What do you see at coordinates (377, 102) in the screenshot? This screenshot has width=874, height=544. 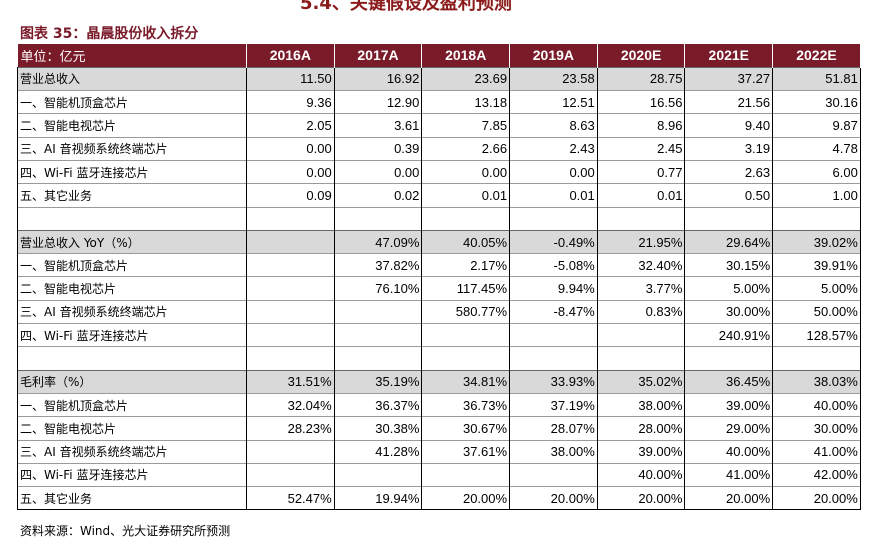 I see `table-cell: 12.90` at bounding box center [377, 102].